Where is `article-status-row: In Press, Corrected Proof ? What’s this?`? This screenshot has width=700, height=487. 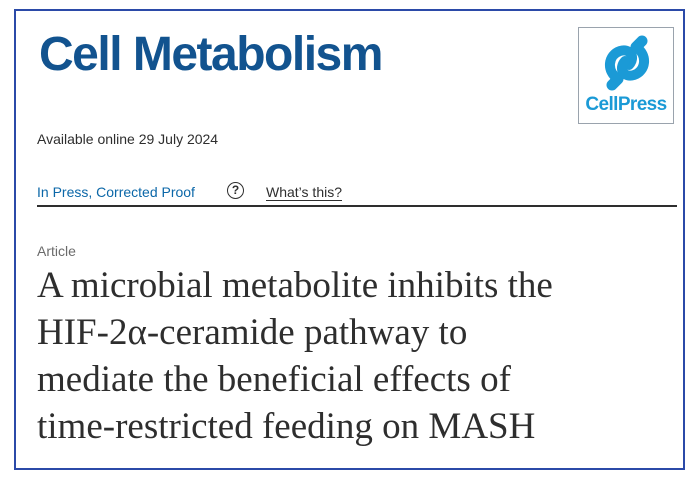
article-status-row: In Press, Corrected Proof ? What’s this? is located at coordinates (357, 193).